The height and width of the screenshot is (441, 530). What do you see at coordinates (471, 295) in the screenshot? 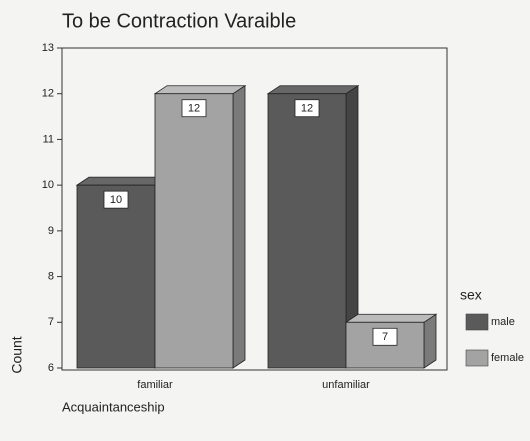
I see `legend-title: sex` at bounding box center [471, 295].